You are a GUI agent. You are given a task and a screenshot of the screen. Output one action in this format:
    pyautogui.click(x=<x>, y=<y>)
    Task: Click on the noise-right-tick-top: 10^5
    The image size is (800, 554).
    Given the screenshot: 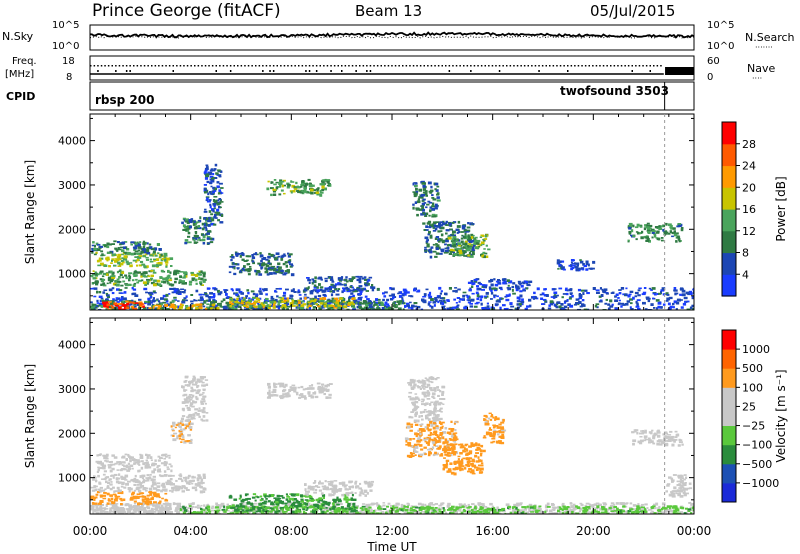 What is the action you would take?
    pyautogui.click(x=720, y=25)
    